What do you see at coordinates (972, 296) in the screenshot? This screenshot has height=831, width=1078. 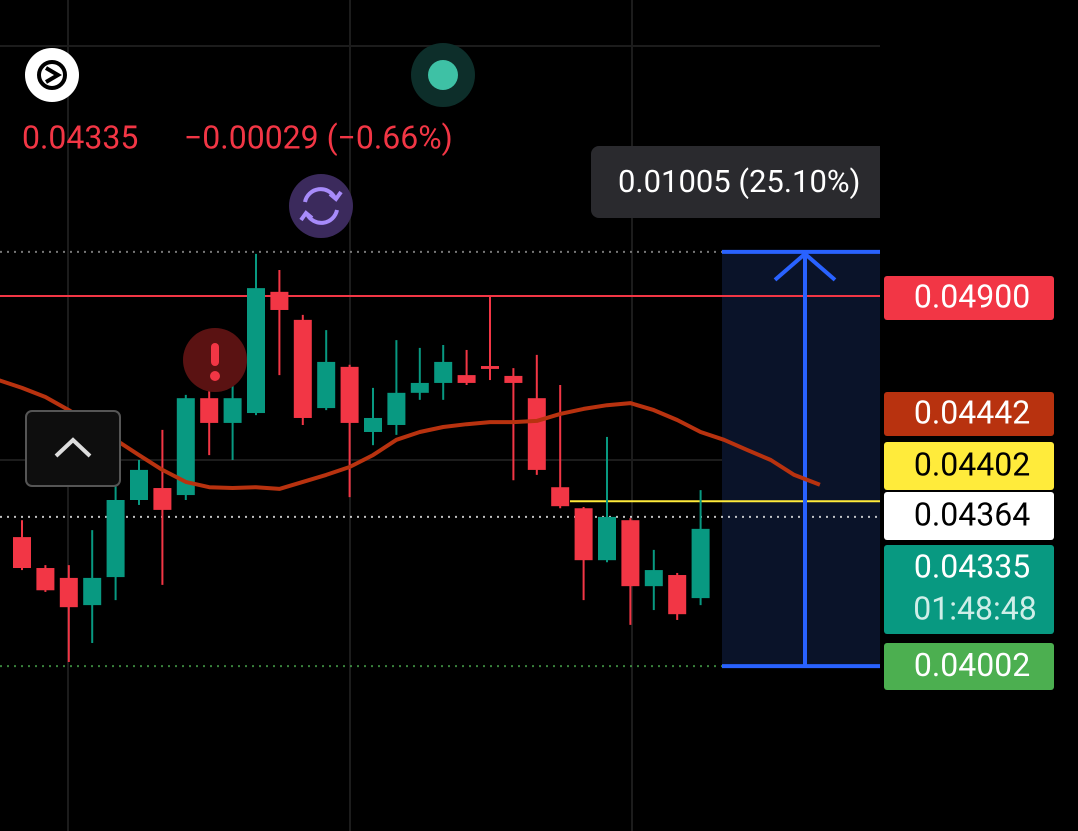 I see `price-label: 0.04900` at bounding box center [972, 296].